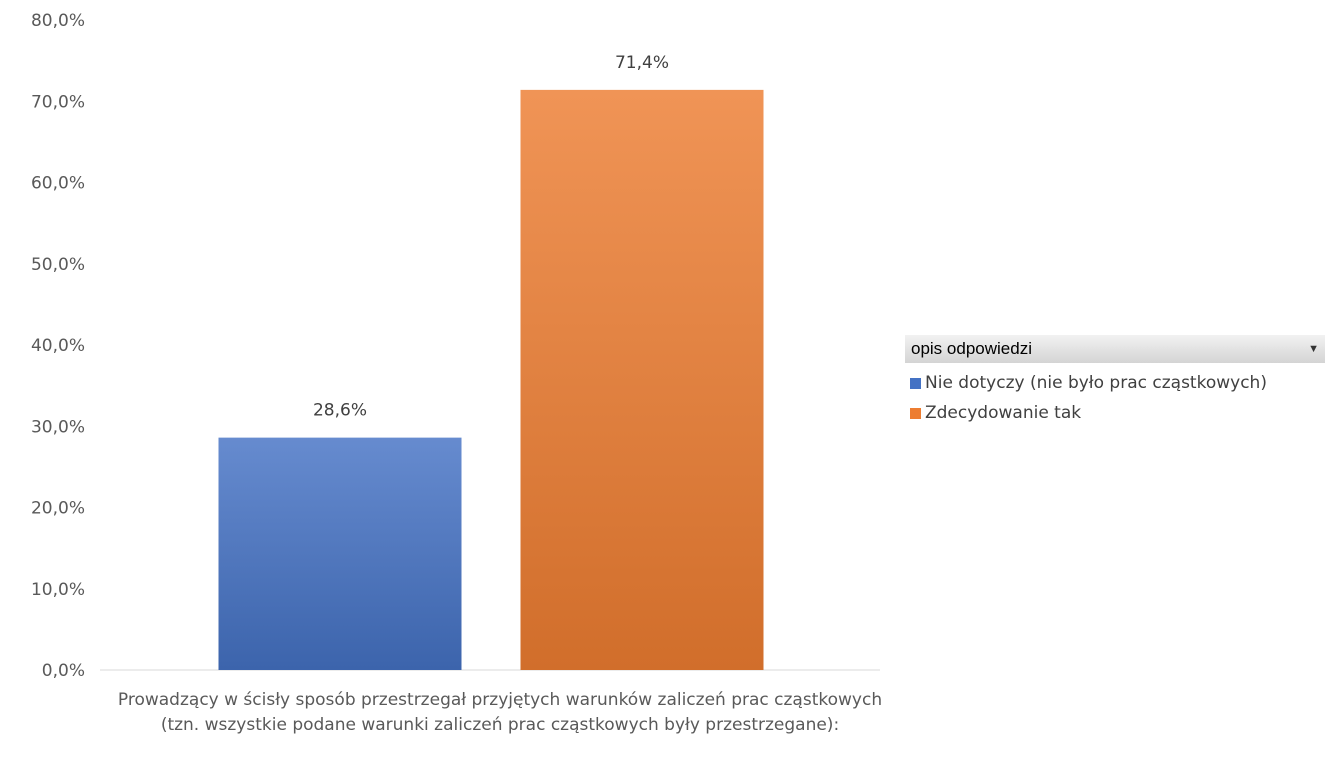 The width and height of the screenshot is (1329, 774). What do you see at coordinates (58, 184) in the screenshot?
I see `y-tick-label: 60,0%` at bounding box center [58, 184].